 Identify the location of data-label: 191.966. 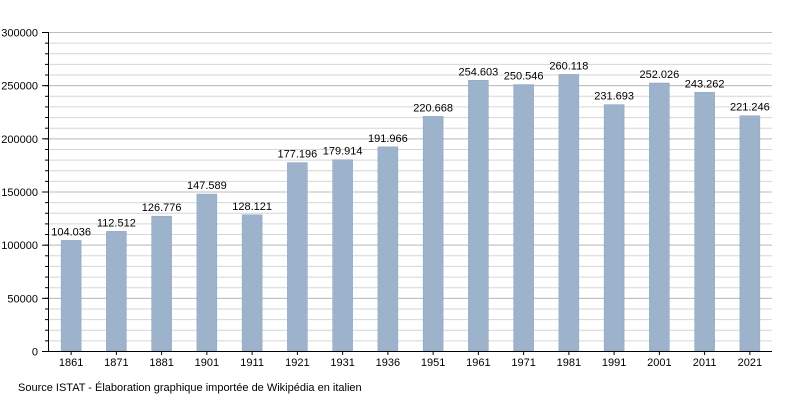
(388, 139).